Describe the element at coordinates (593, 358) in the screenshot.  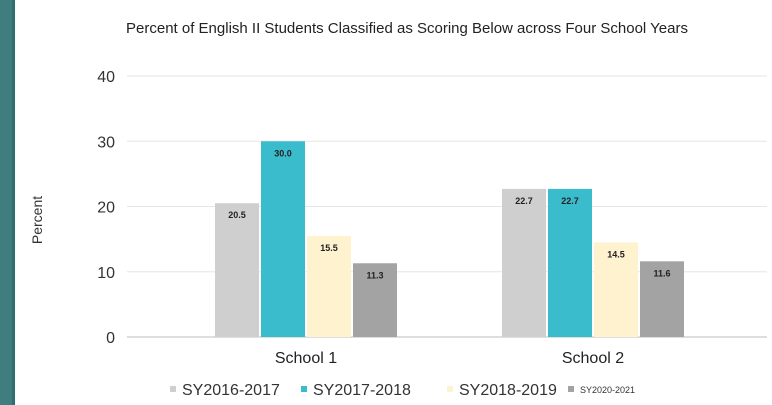
I see `x-category-label: School 2` at that location.